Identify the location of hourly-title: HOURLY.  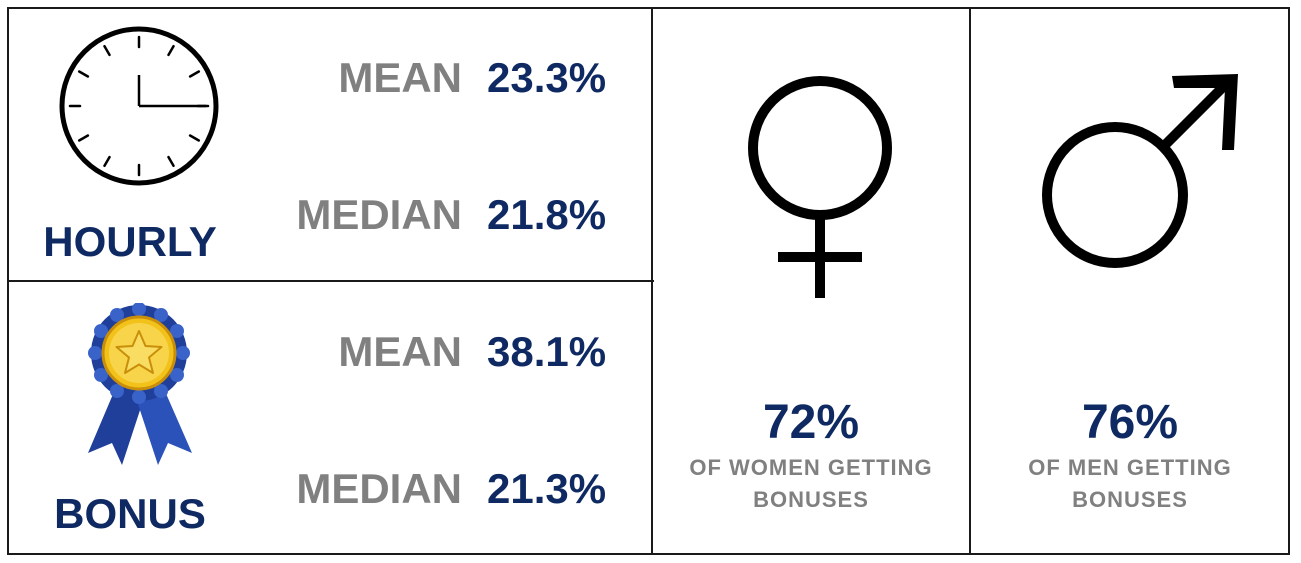
(130, 241).